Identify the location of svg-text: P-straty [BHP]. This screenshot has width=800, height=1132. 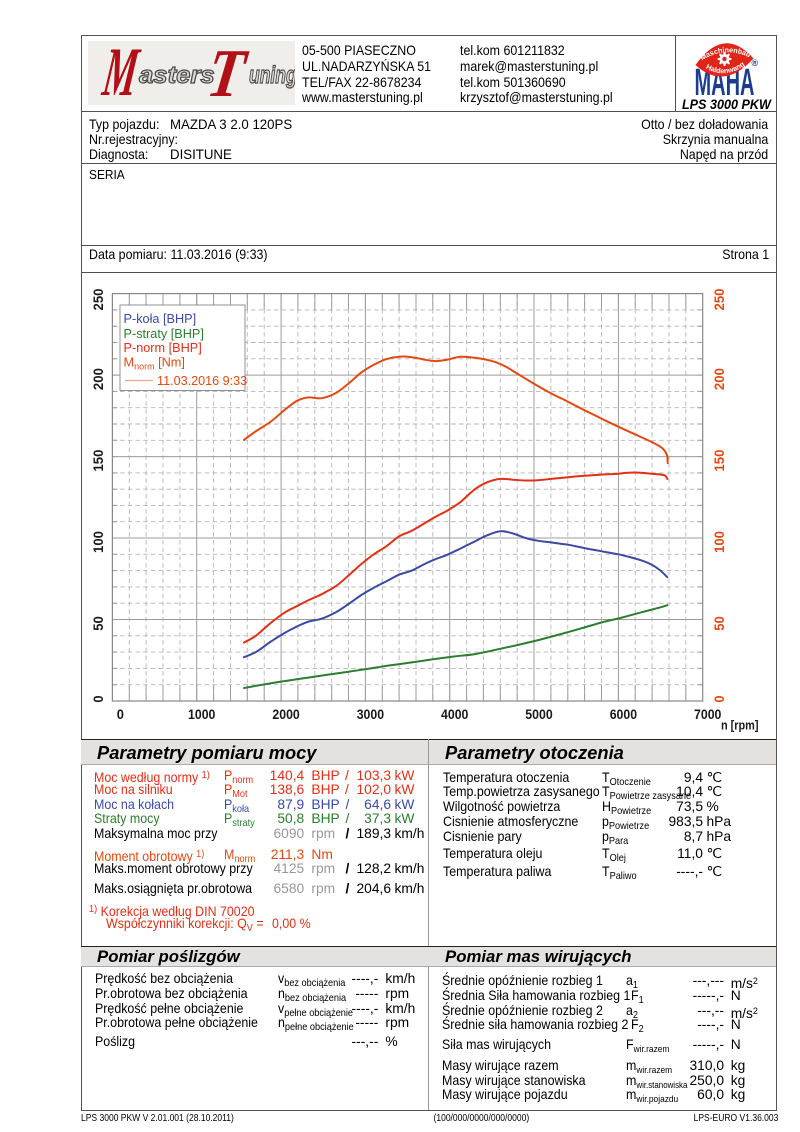
(164, 334).